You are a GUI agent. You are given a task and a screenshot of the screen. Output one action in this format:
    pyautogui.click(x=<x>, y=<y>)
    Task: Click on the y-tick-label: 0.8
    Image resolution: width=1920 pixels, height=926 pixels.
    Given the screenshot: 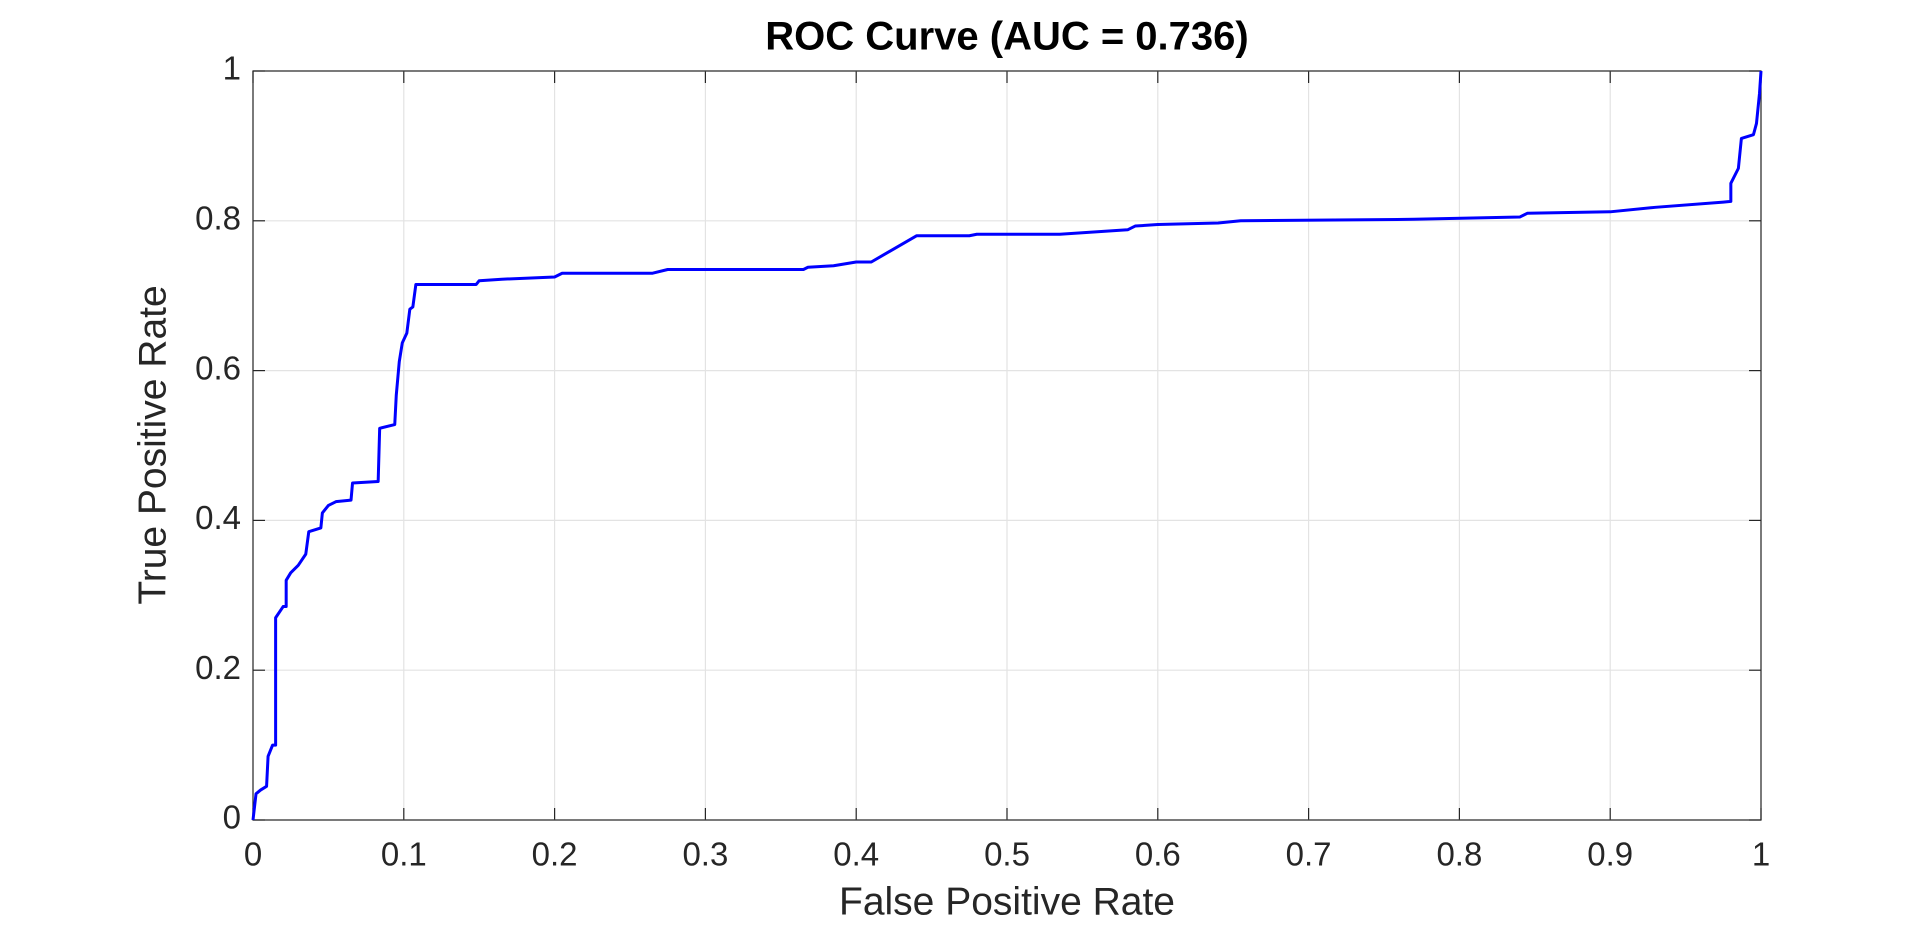 What is the action you would take?
    pyautogui.click(x=218, y=218)
    